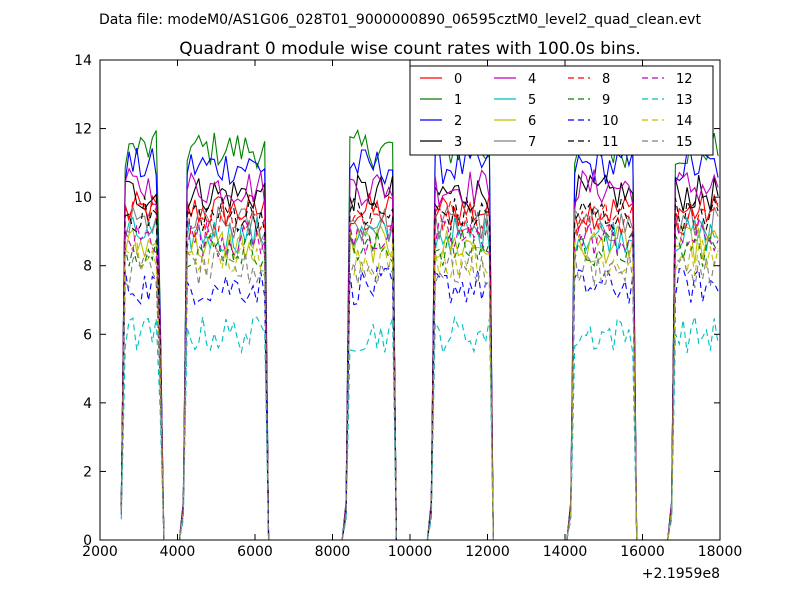 The width and height of the screenshot is (800, 604). What do you see at coordinates (87, 404) in the screenshot?
I see `y-tick-label: 4` at bounding box center [87, 404].